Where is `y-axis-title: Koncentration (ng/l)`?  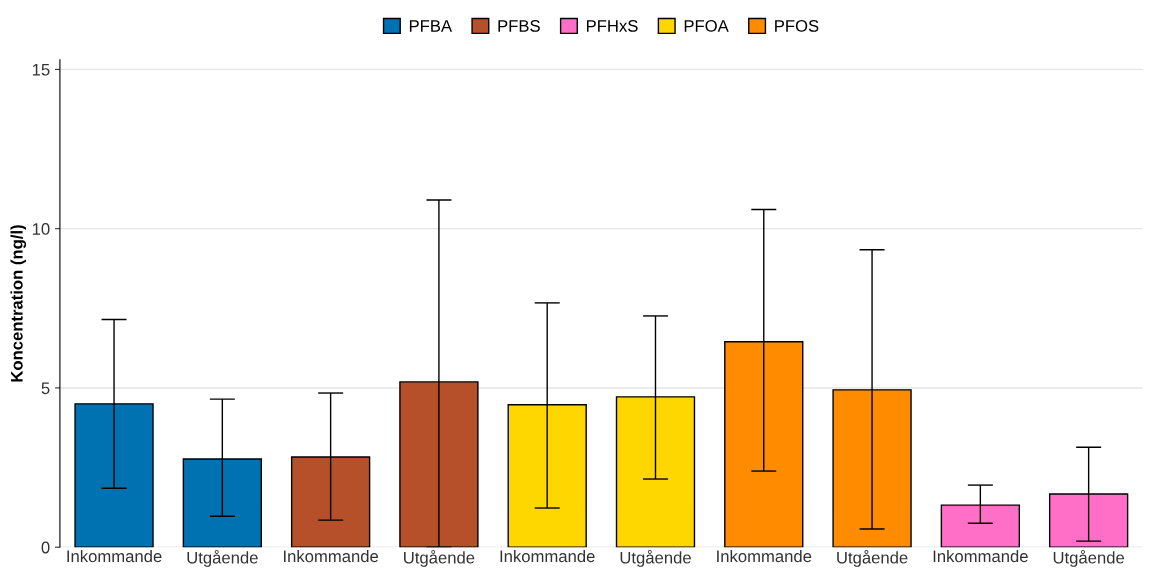
y-axis-title: Koncentration (ng/l) is located at coordinates (18, 303).